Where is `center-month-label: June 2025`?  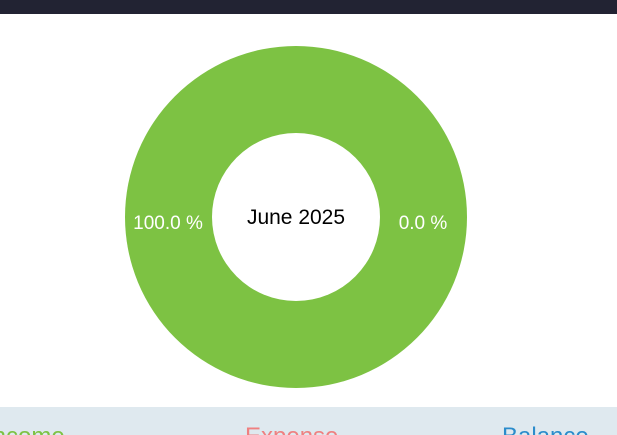 center-month-label: June 2025 is located at coordinates (296, 217).